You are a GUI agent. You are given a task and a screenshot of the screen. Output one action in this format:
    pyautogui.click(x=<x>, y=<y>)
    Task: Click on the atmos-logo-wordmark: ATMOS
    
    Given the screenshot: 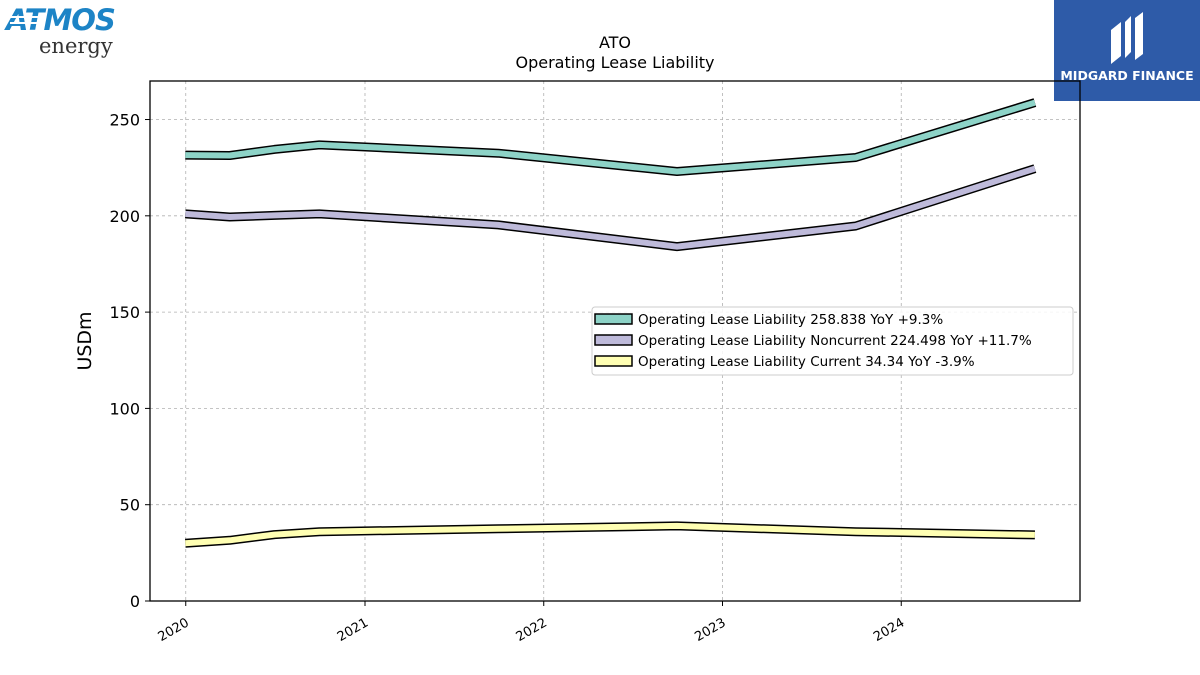 What is the action you would take?
    pyautogui.click(x=61, y=20)
    